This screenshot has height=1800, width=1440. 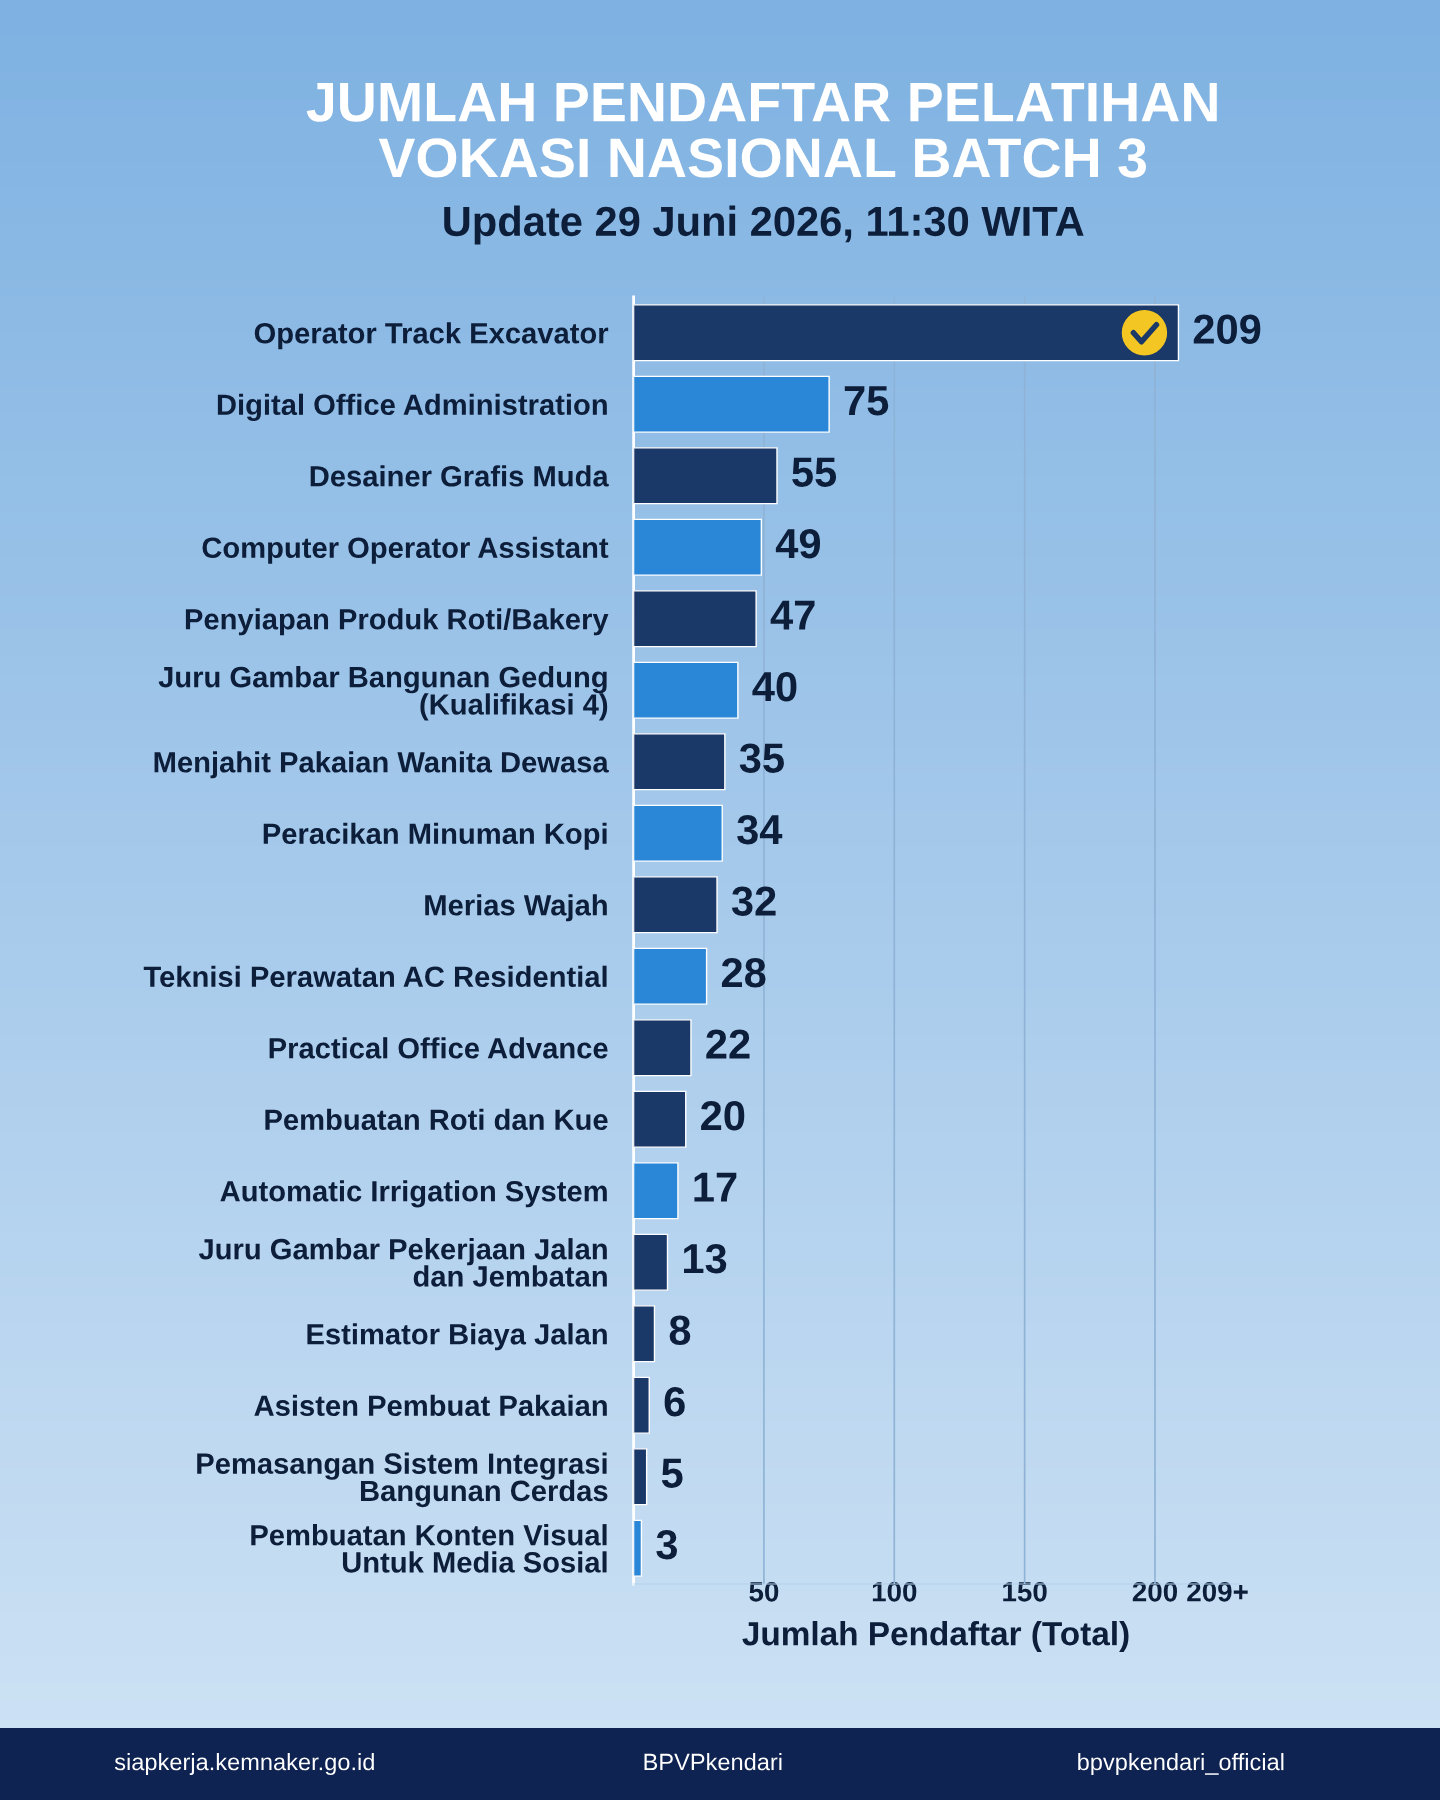 What do you see at coordinates (715, 1187) in the screenshot?
I see `data-label: 17` at bounding box center [715, 1187].